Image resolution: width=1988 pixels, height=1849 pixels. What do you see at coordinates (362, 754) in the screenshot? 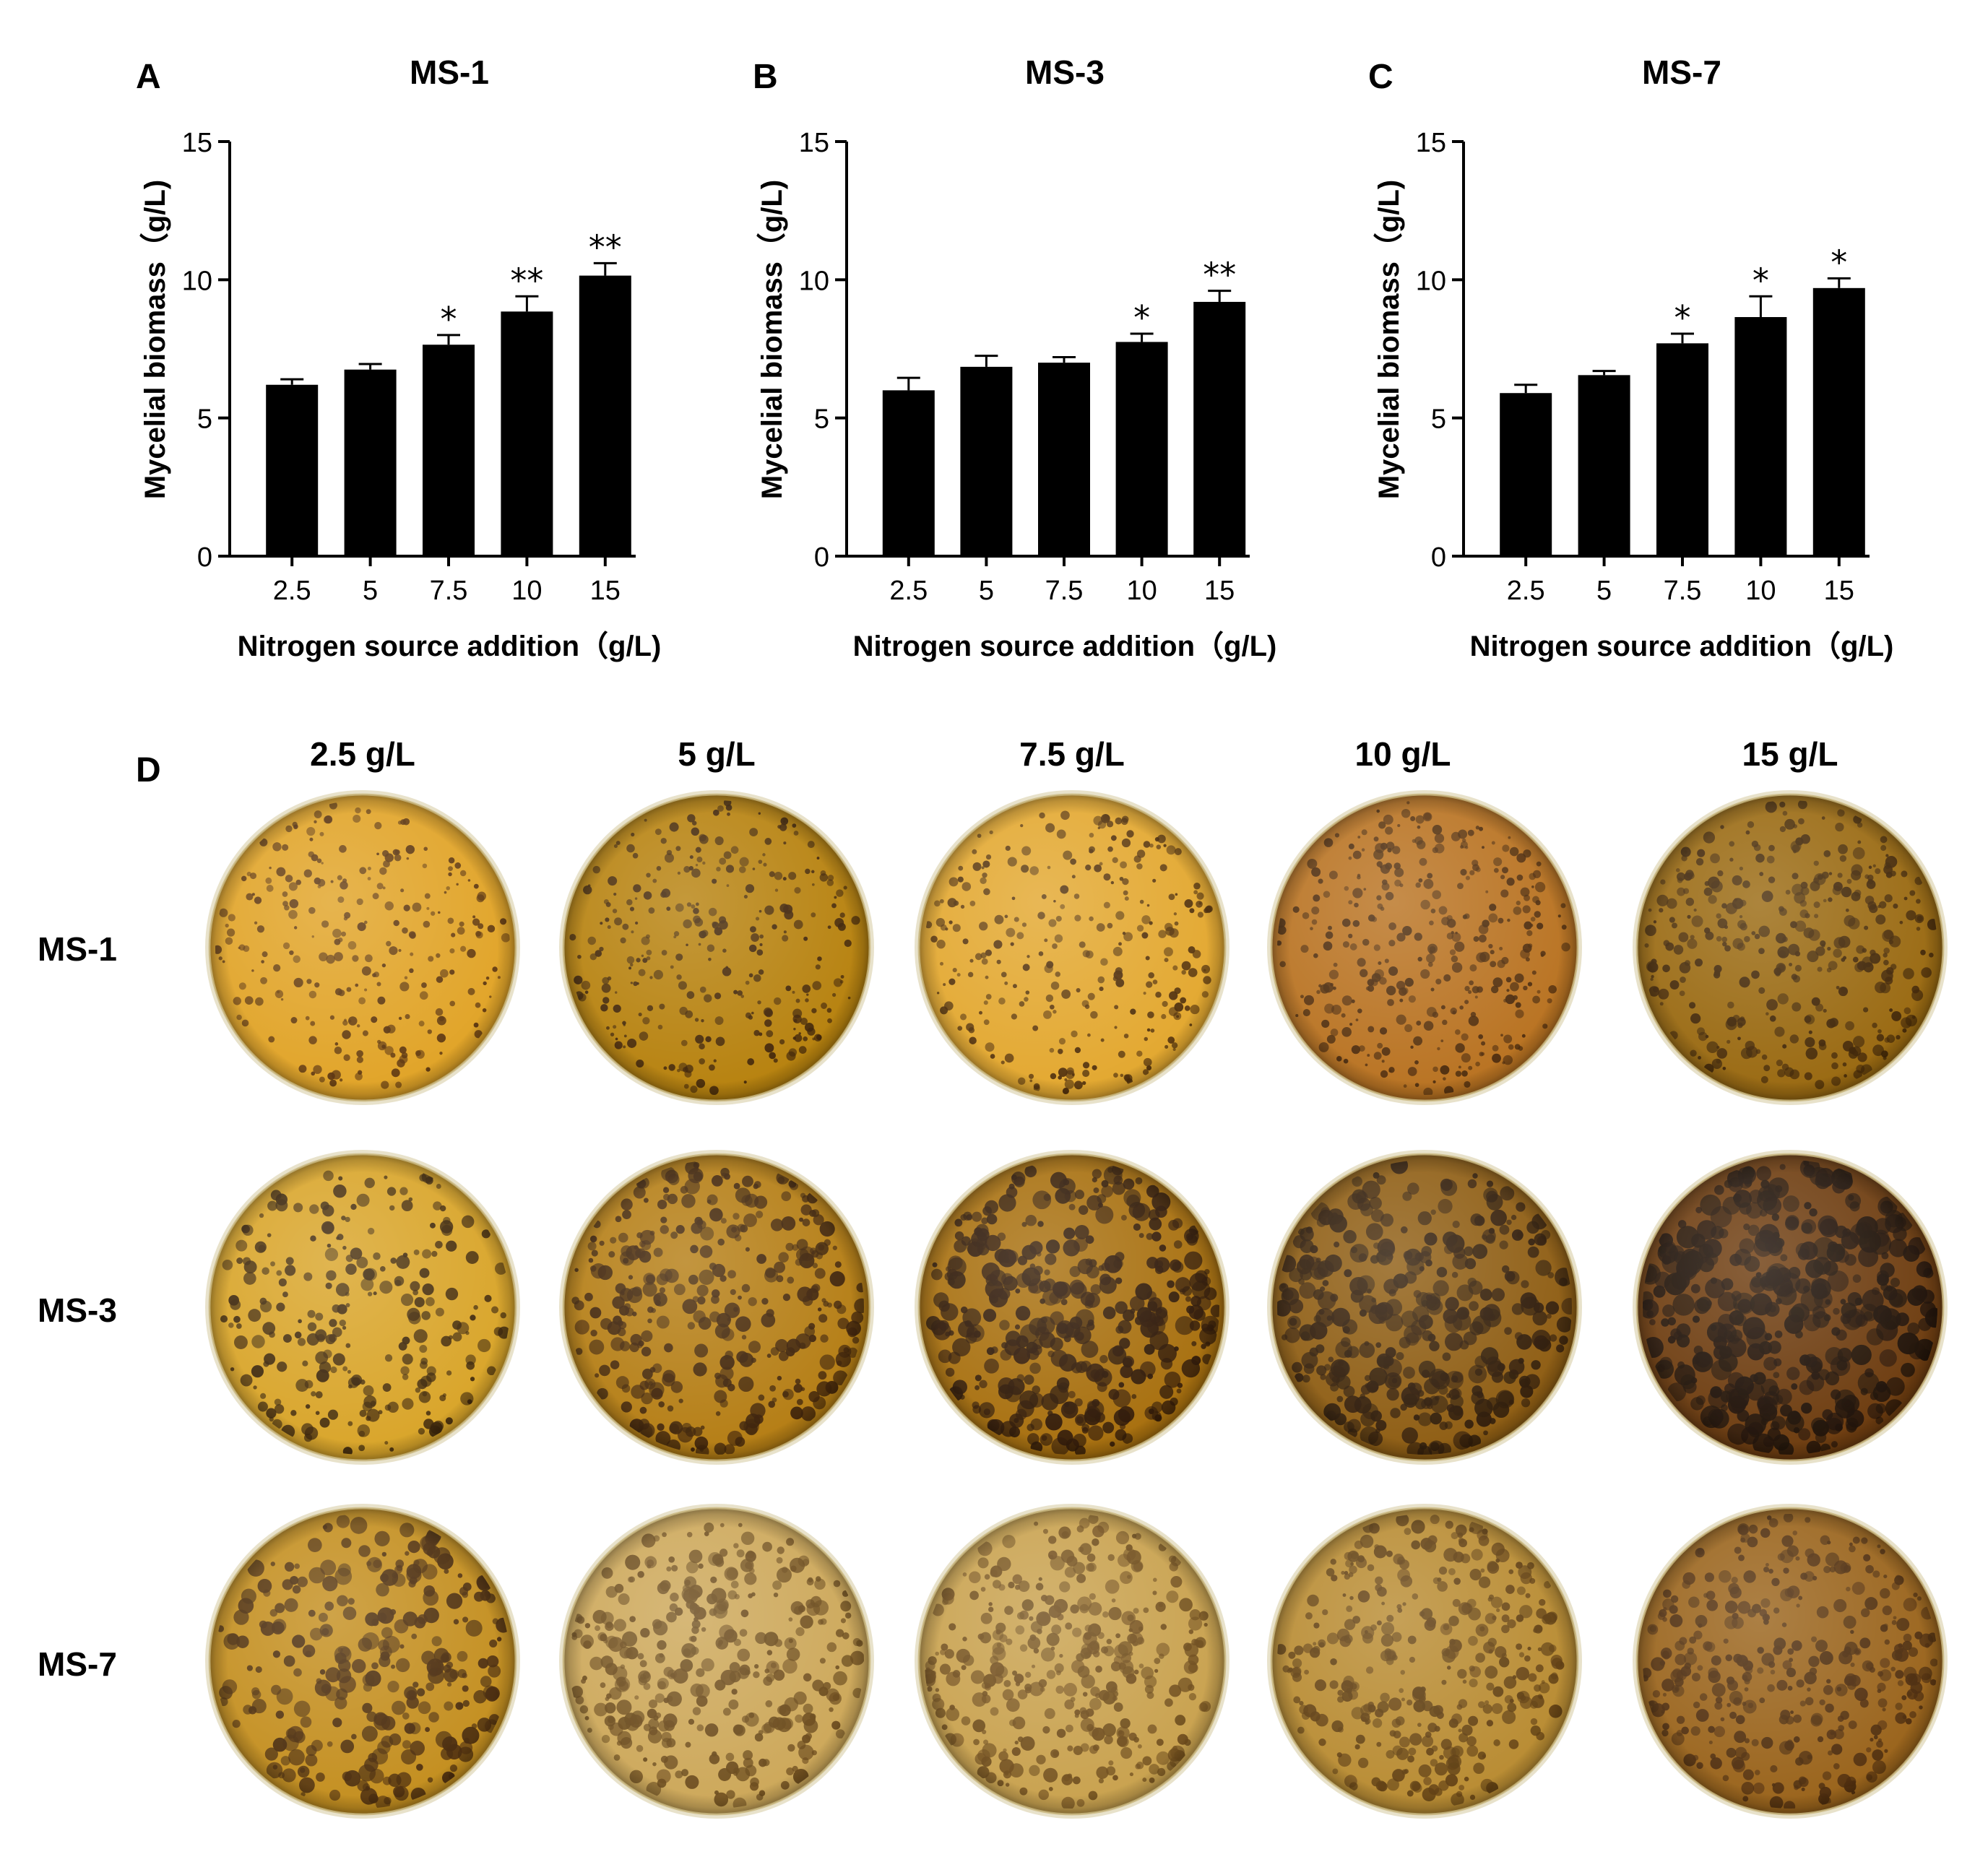
I see `column-header-2-5: 2.5 g/L` at bounding box center [362, 754].